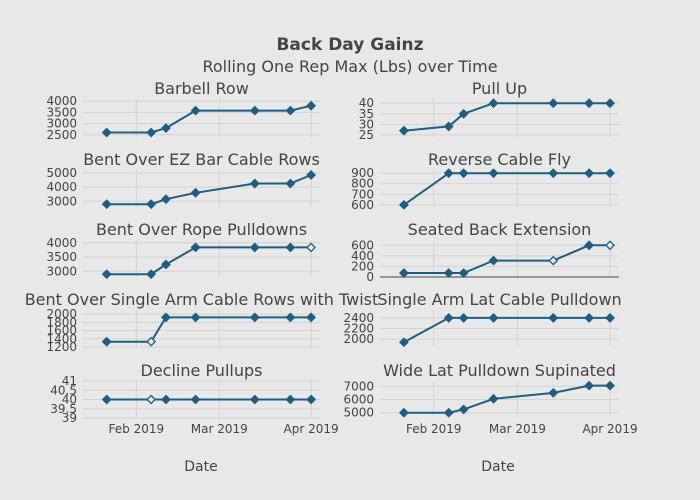 The image size is (700, 500). What do you see at coordinates (349, 66) in the screenshot?
I see `chart-subtitle: Rolling One Rep Max (Lbs) over Time` at bounding box center [349, 66].